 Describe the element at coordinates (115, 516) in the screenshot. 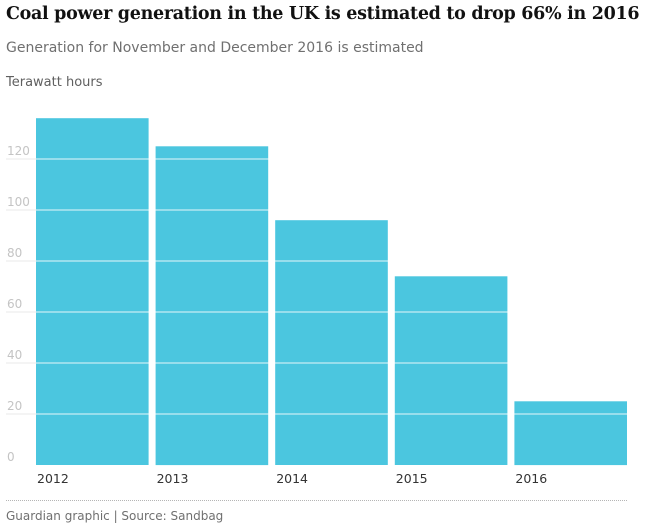

I see `source-credit: Guardian graphic | Source: Sandbag` at that location.